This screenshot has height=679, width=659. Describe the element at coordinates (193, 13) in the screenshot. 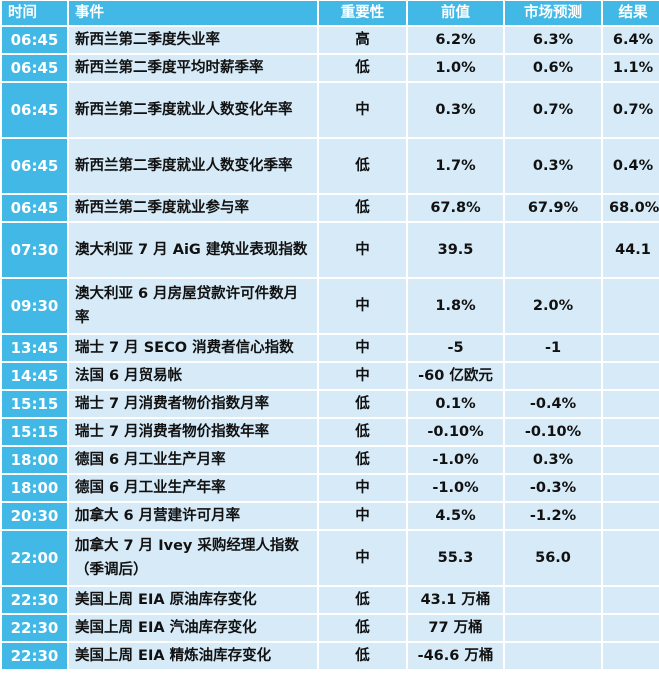

I see `header-event: 事件` at that location.